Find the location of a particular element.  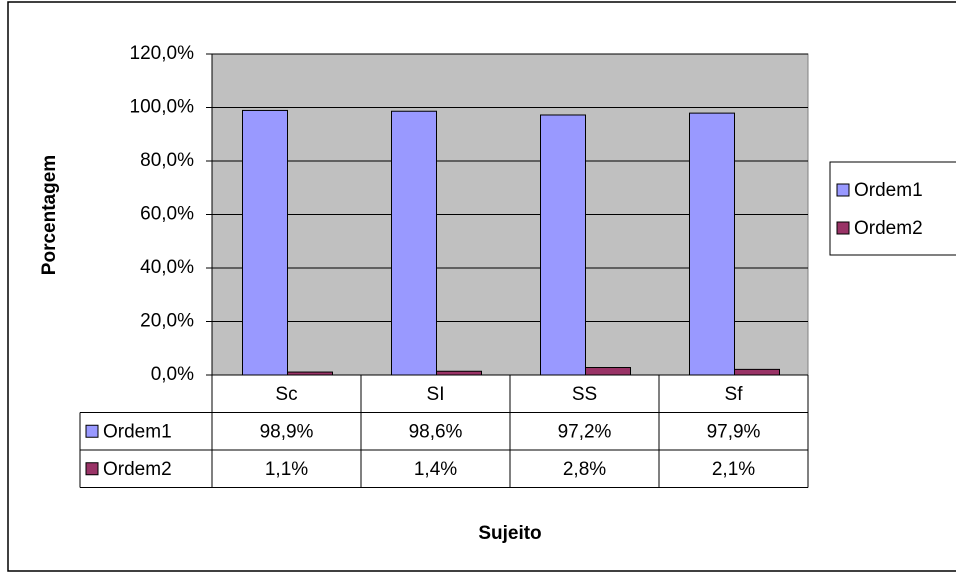

legend-label: Ordem1 is located at coordinates (888, 190).